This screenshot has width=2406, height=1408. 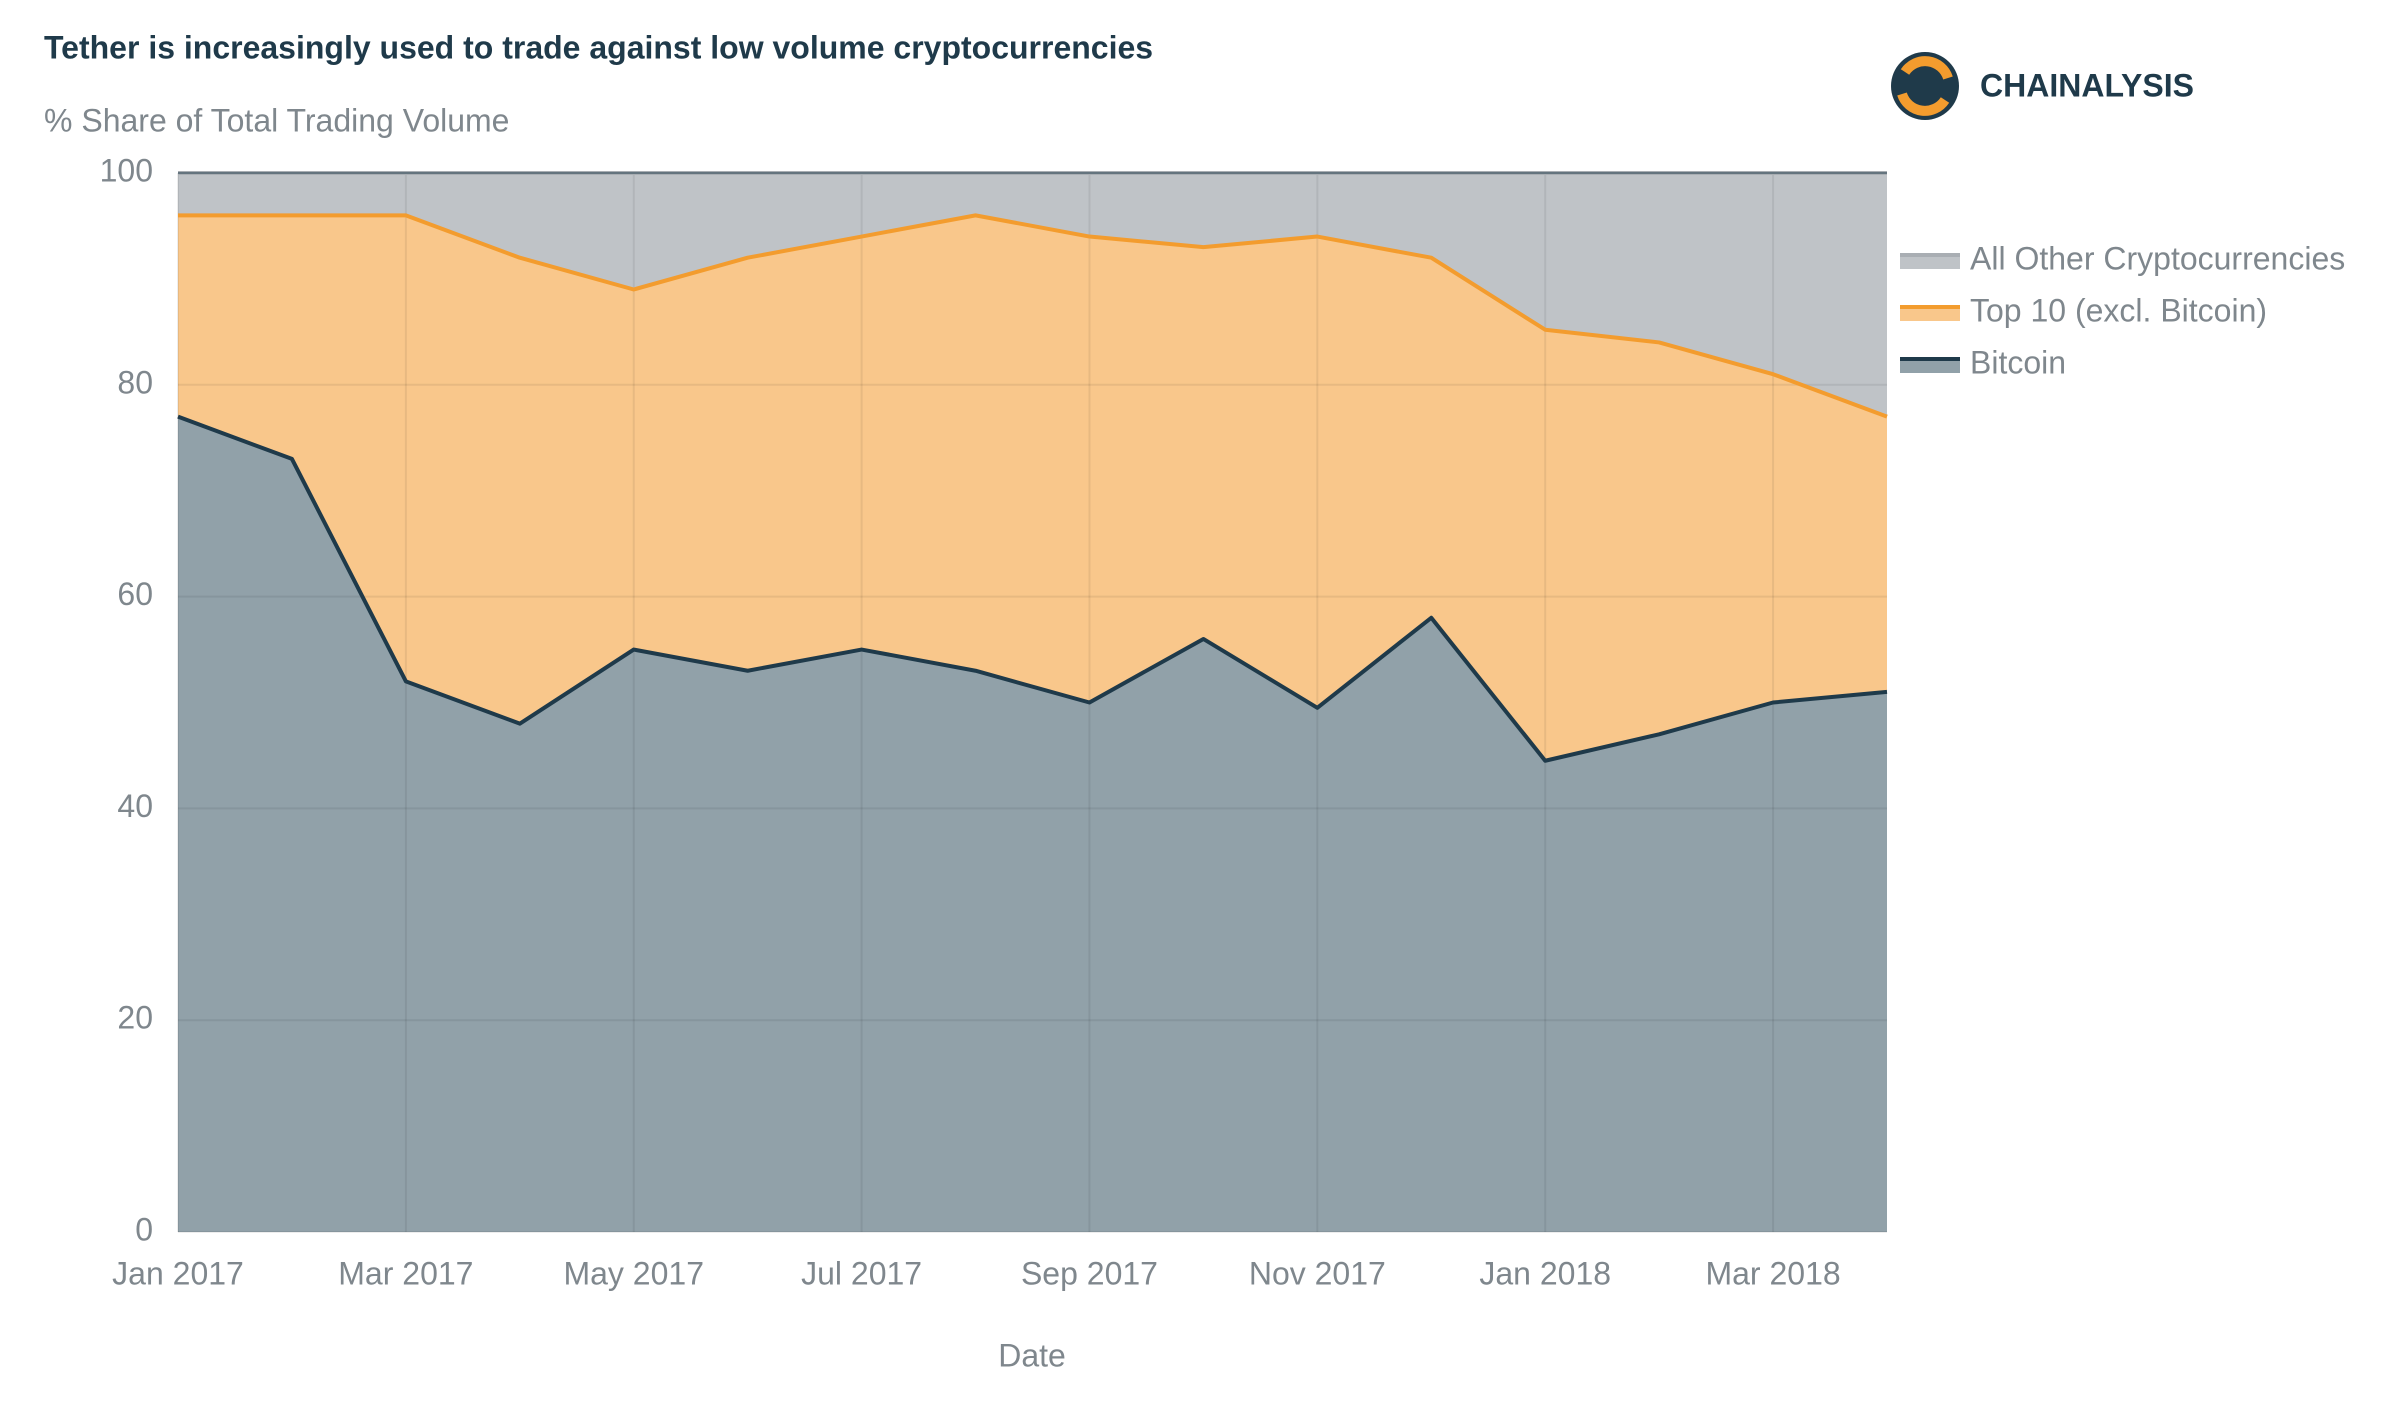 I want to click on x-tick-label: Mar 2017, so click(x=405, y=1273).